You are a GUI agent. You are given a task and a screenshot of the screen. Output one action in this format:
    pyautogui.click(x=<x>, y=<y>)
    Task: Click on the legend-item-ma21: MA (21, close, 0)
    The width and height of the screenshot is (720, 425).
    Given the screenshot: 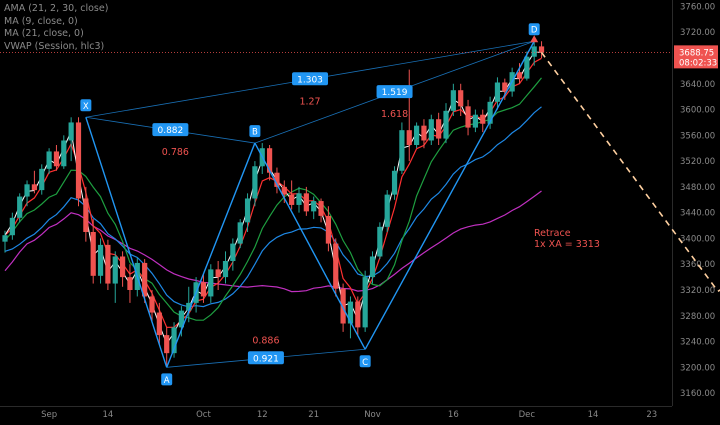 What is the action you would take?
    pyautogui.click(x=44, y=33)
    